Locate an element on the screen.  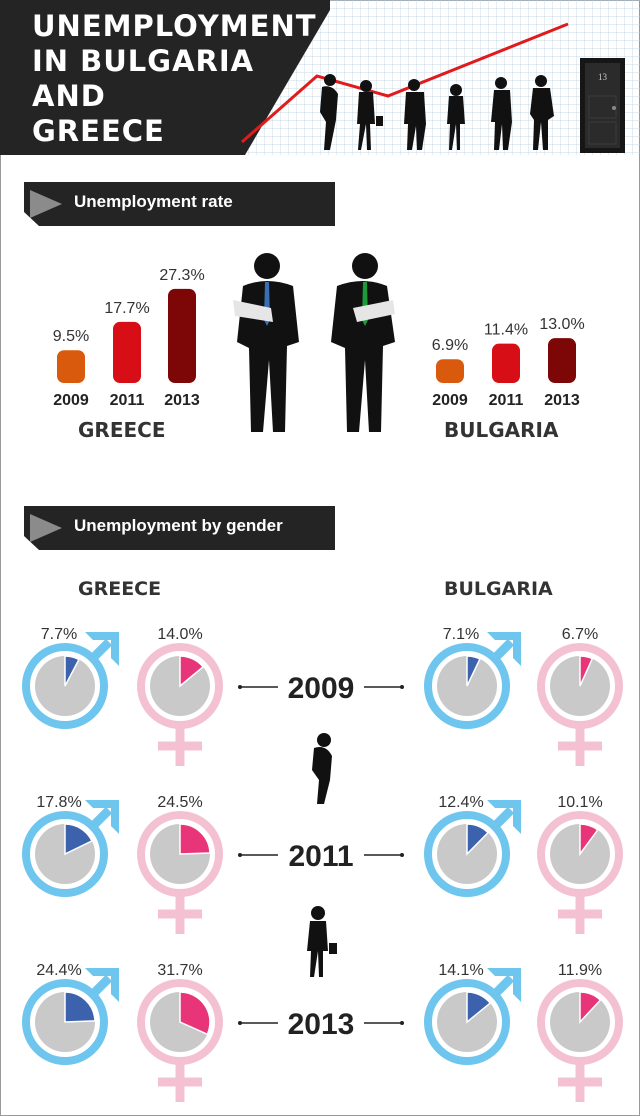
bar-year-label-bulgaria-2009: 2009 is located at coordinates (450, 400).